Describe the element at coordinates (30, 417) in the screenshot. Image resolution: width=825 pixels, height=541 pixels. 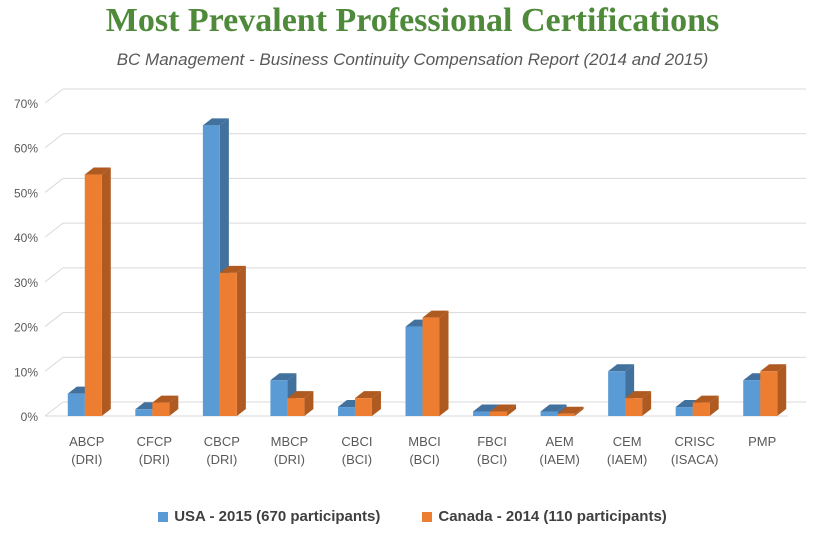
I see `y-tick-label: 0%` at that location.